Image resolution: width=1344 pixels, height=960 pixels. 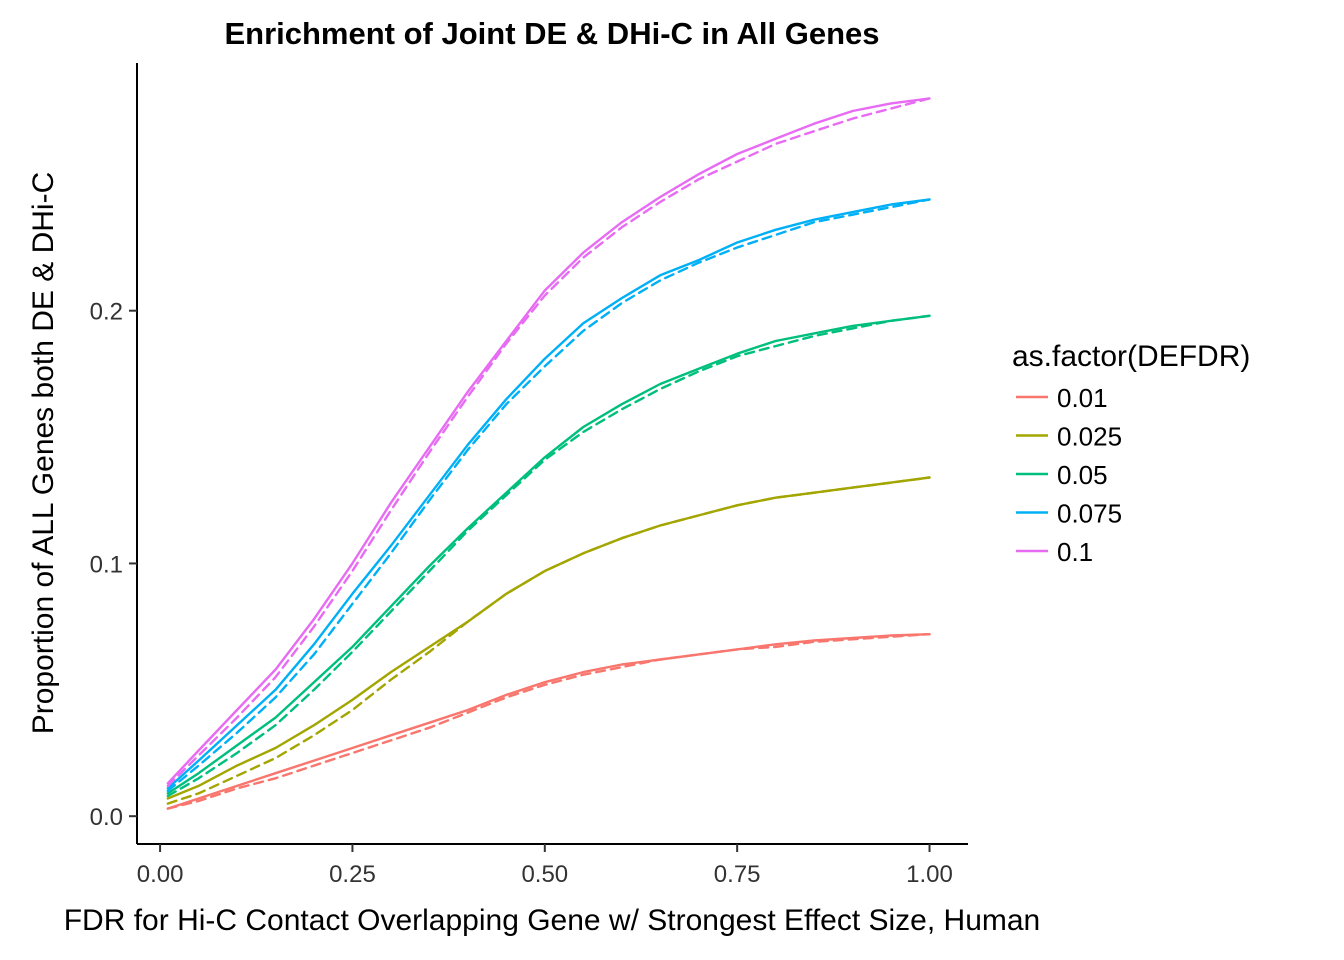 I want to click on series-line-dashed, so click(x=548, y=721).